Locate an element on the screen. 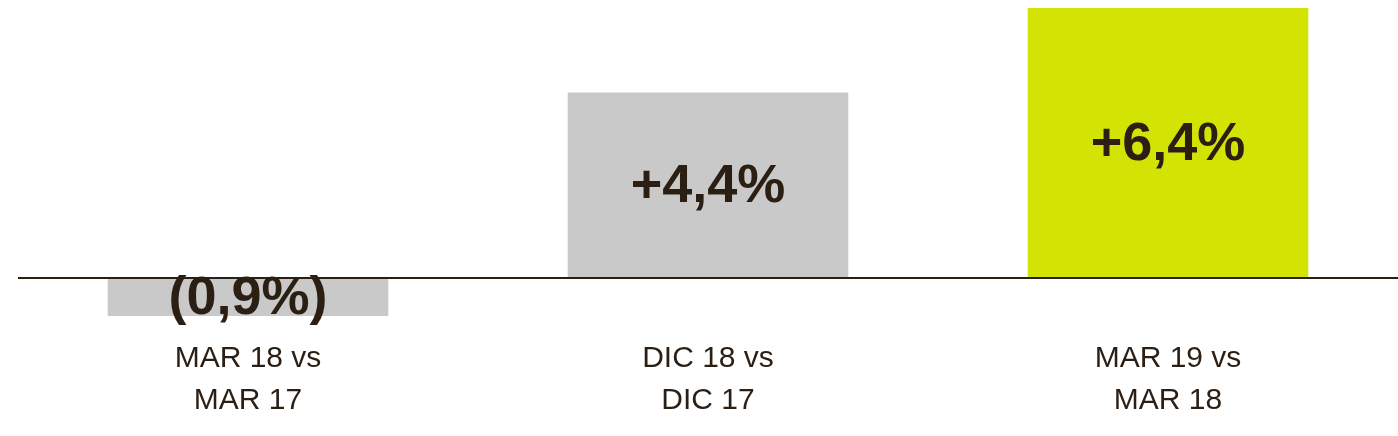  x-tick-label: DIC 18 vs DIC 17 is located at coordinates (708, 378).